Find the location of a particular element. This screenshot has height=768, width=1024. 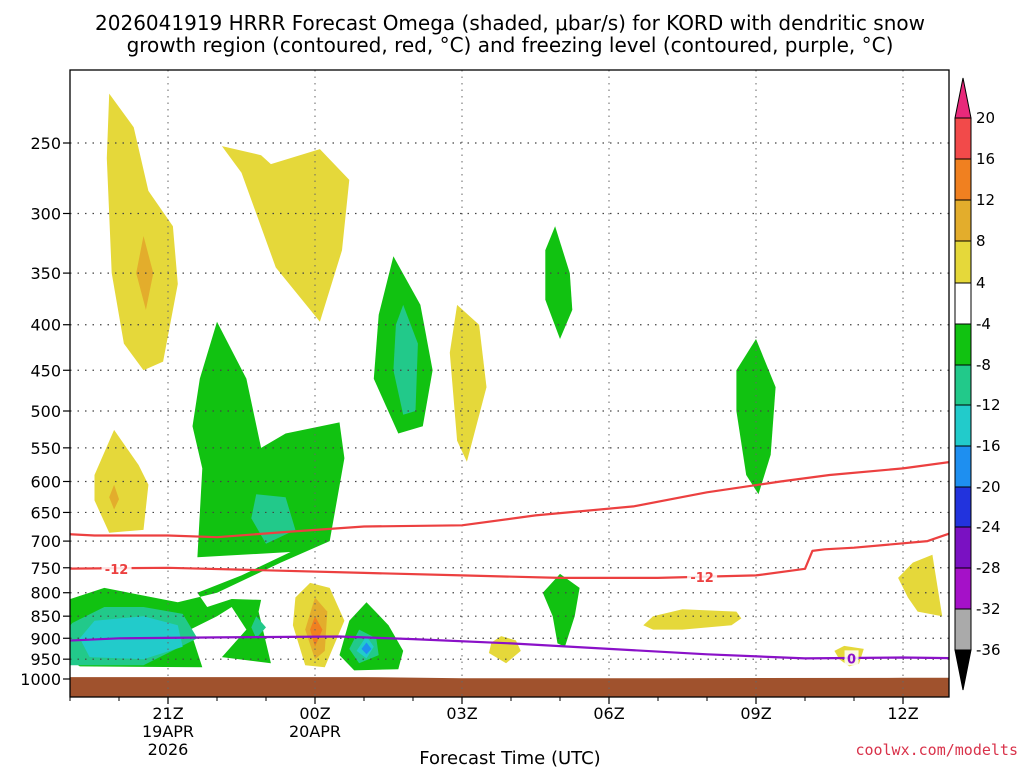

colorbar-label-7: -12 is located at coordinates (988, 405).